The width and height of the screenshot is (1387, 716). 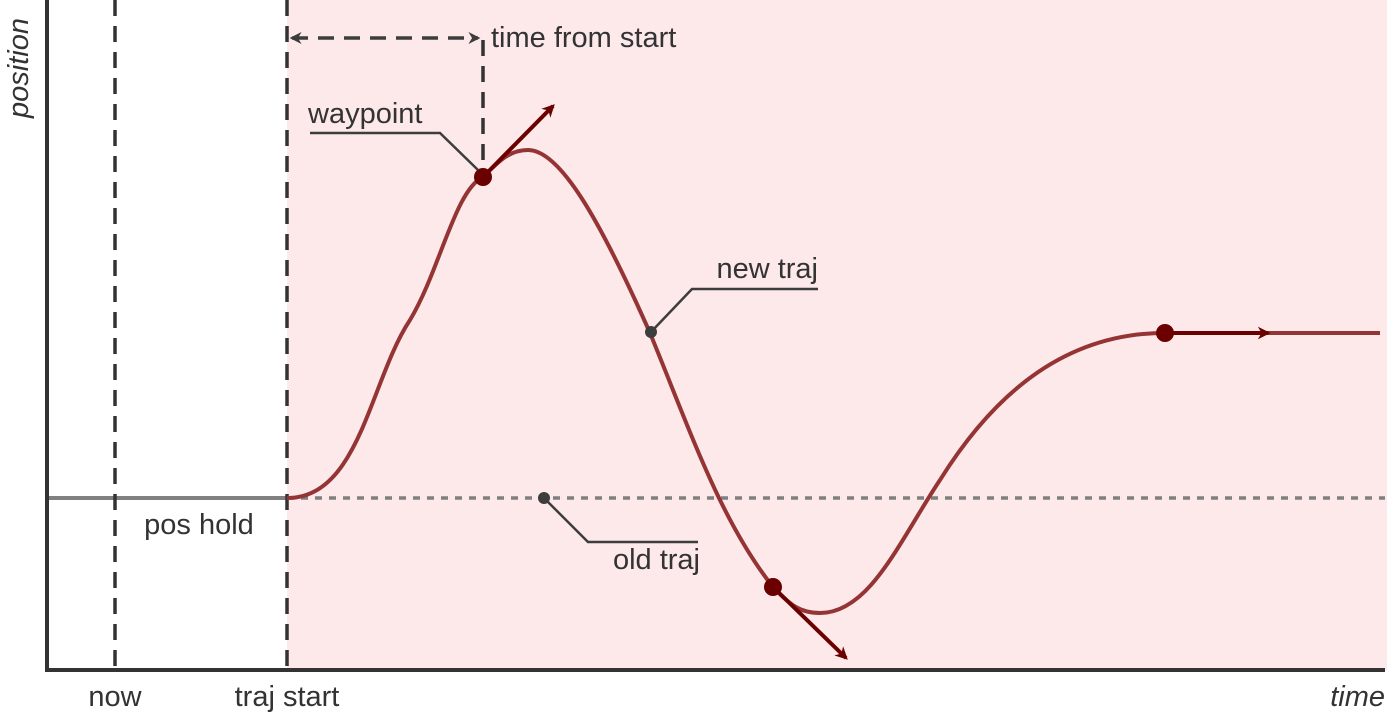 What do you see at coordinates (734, 310) in the screenshot?
I see `new-traj-leader` at bounding box center [734, 310].